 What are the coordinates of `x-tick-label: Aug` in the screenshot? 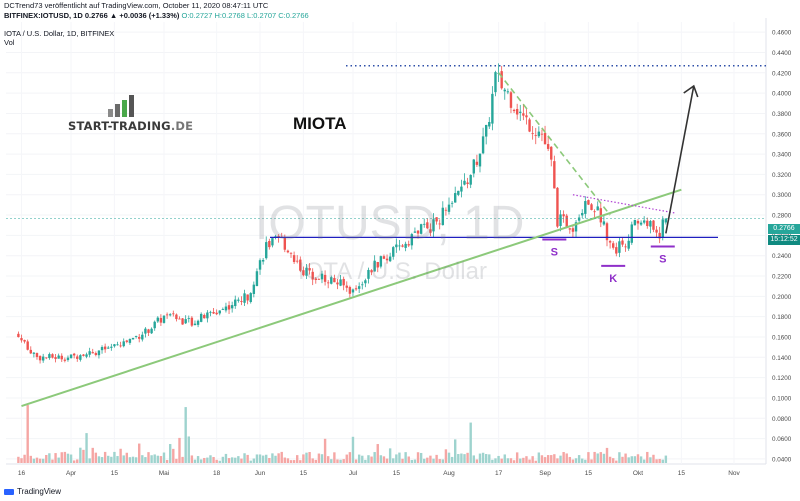 It's located at (449, 473).